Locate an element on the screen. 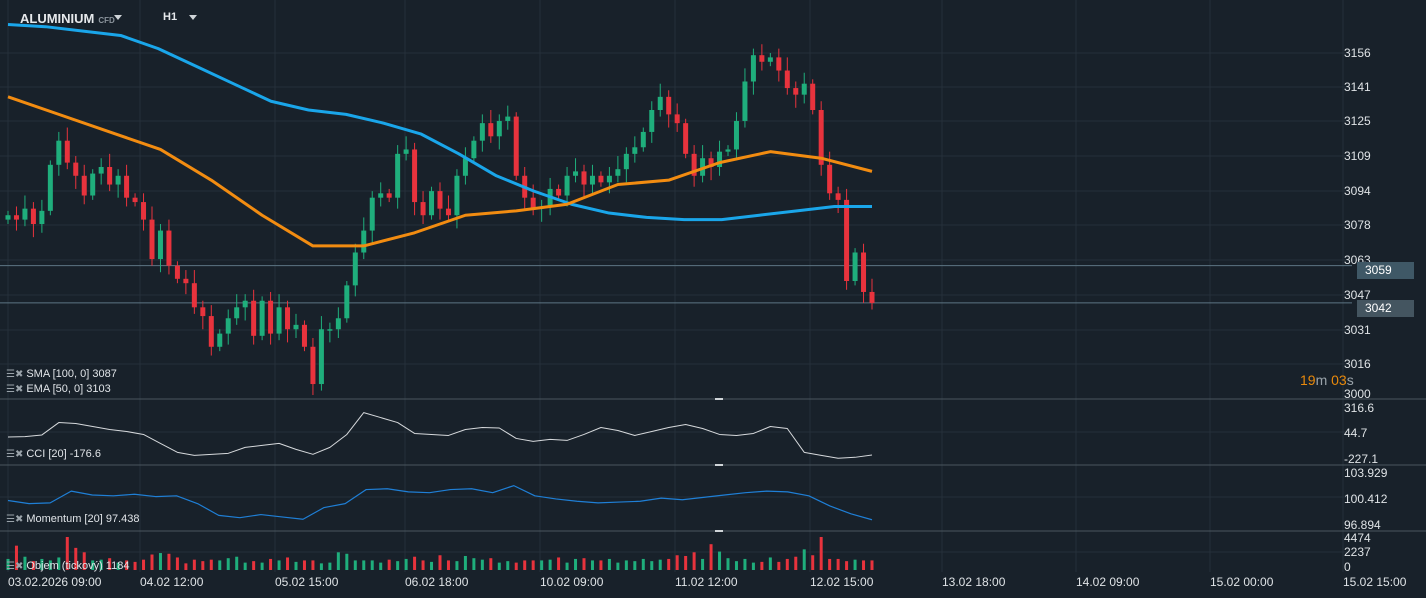  price-axis-label: 3000 is located at coordinates (1357, 394).